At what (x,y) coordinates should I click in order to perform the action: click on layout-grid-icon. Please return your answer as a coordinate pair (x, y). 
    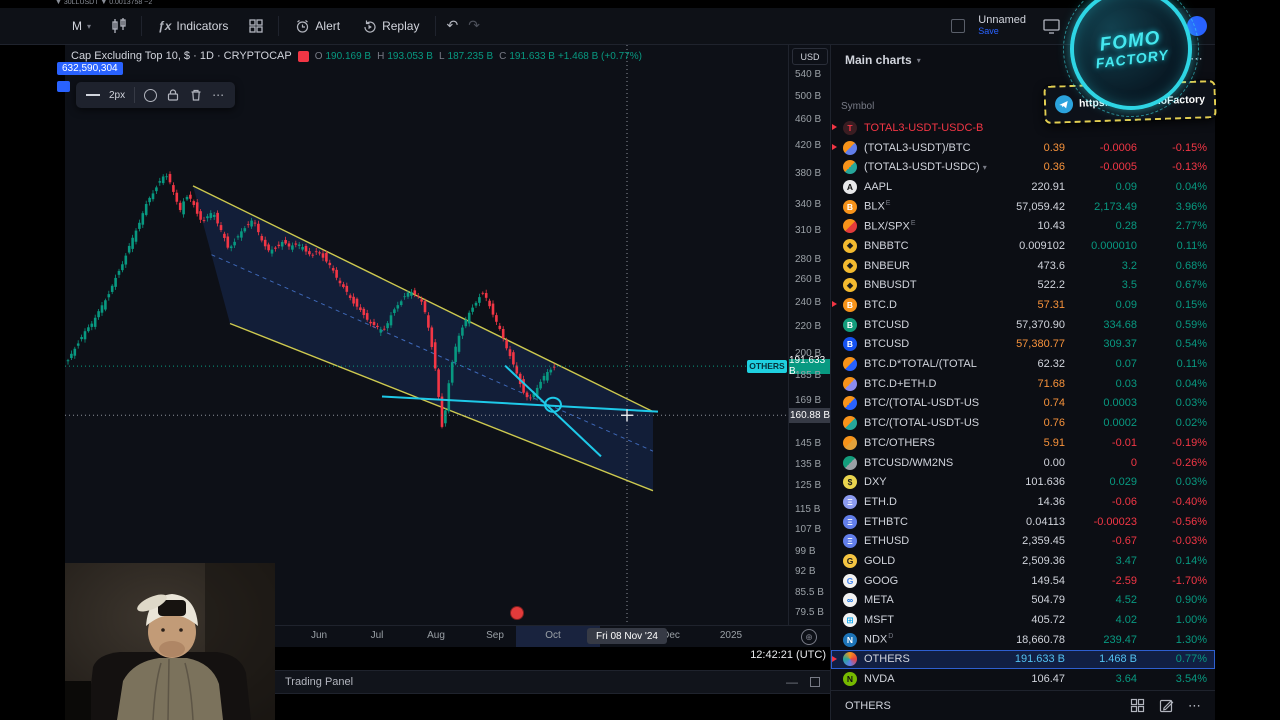
    Looking at the image, I should click on (1137, 705).